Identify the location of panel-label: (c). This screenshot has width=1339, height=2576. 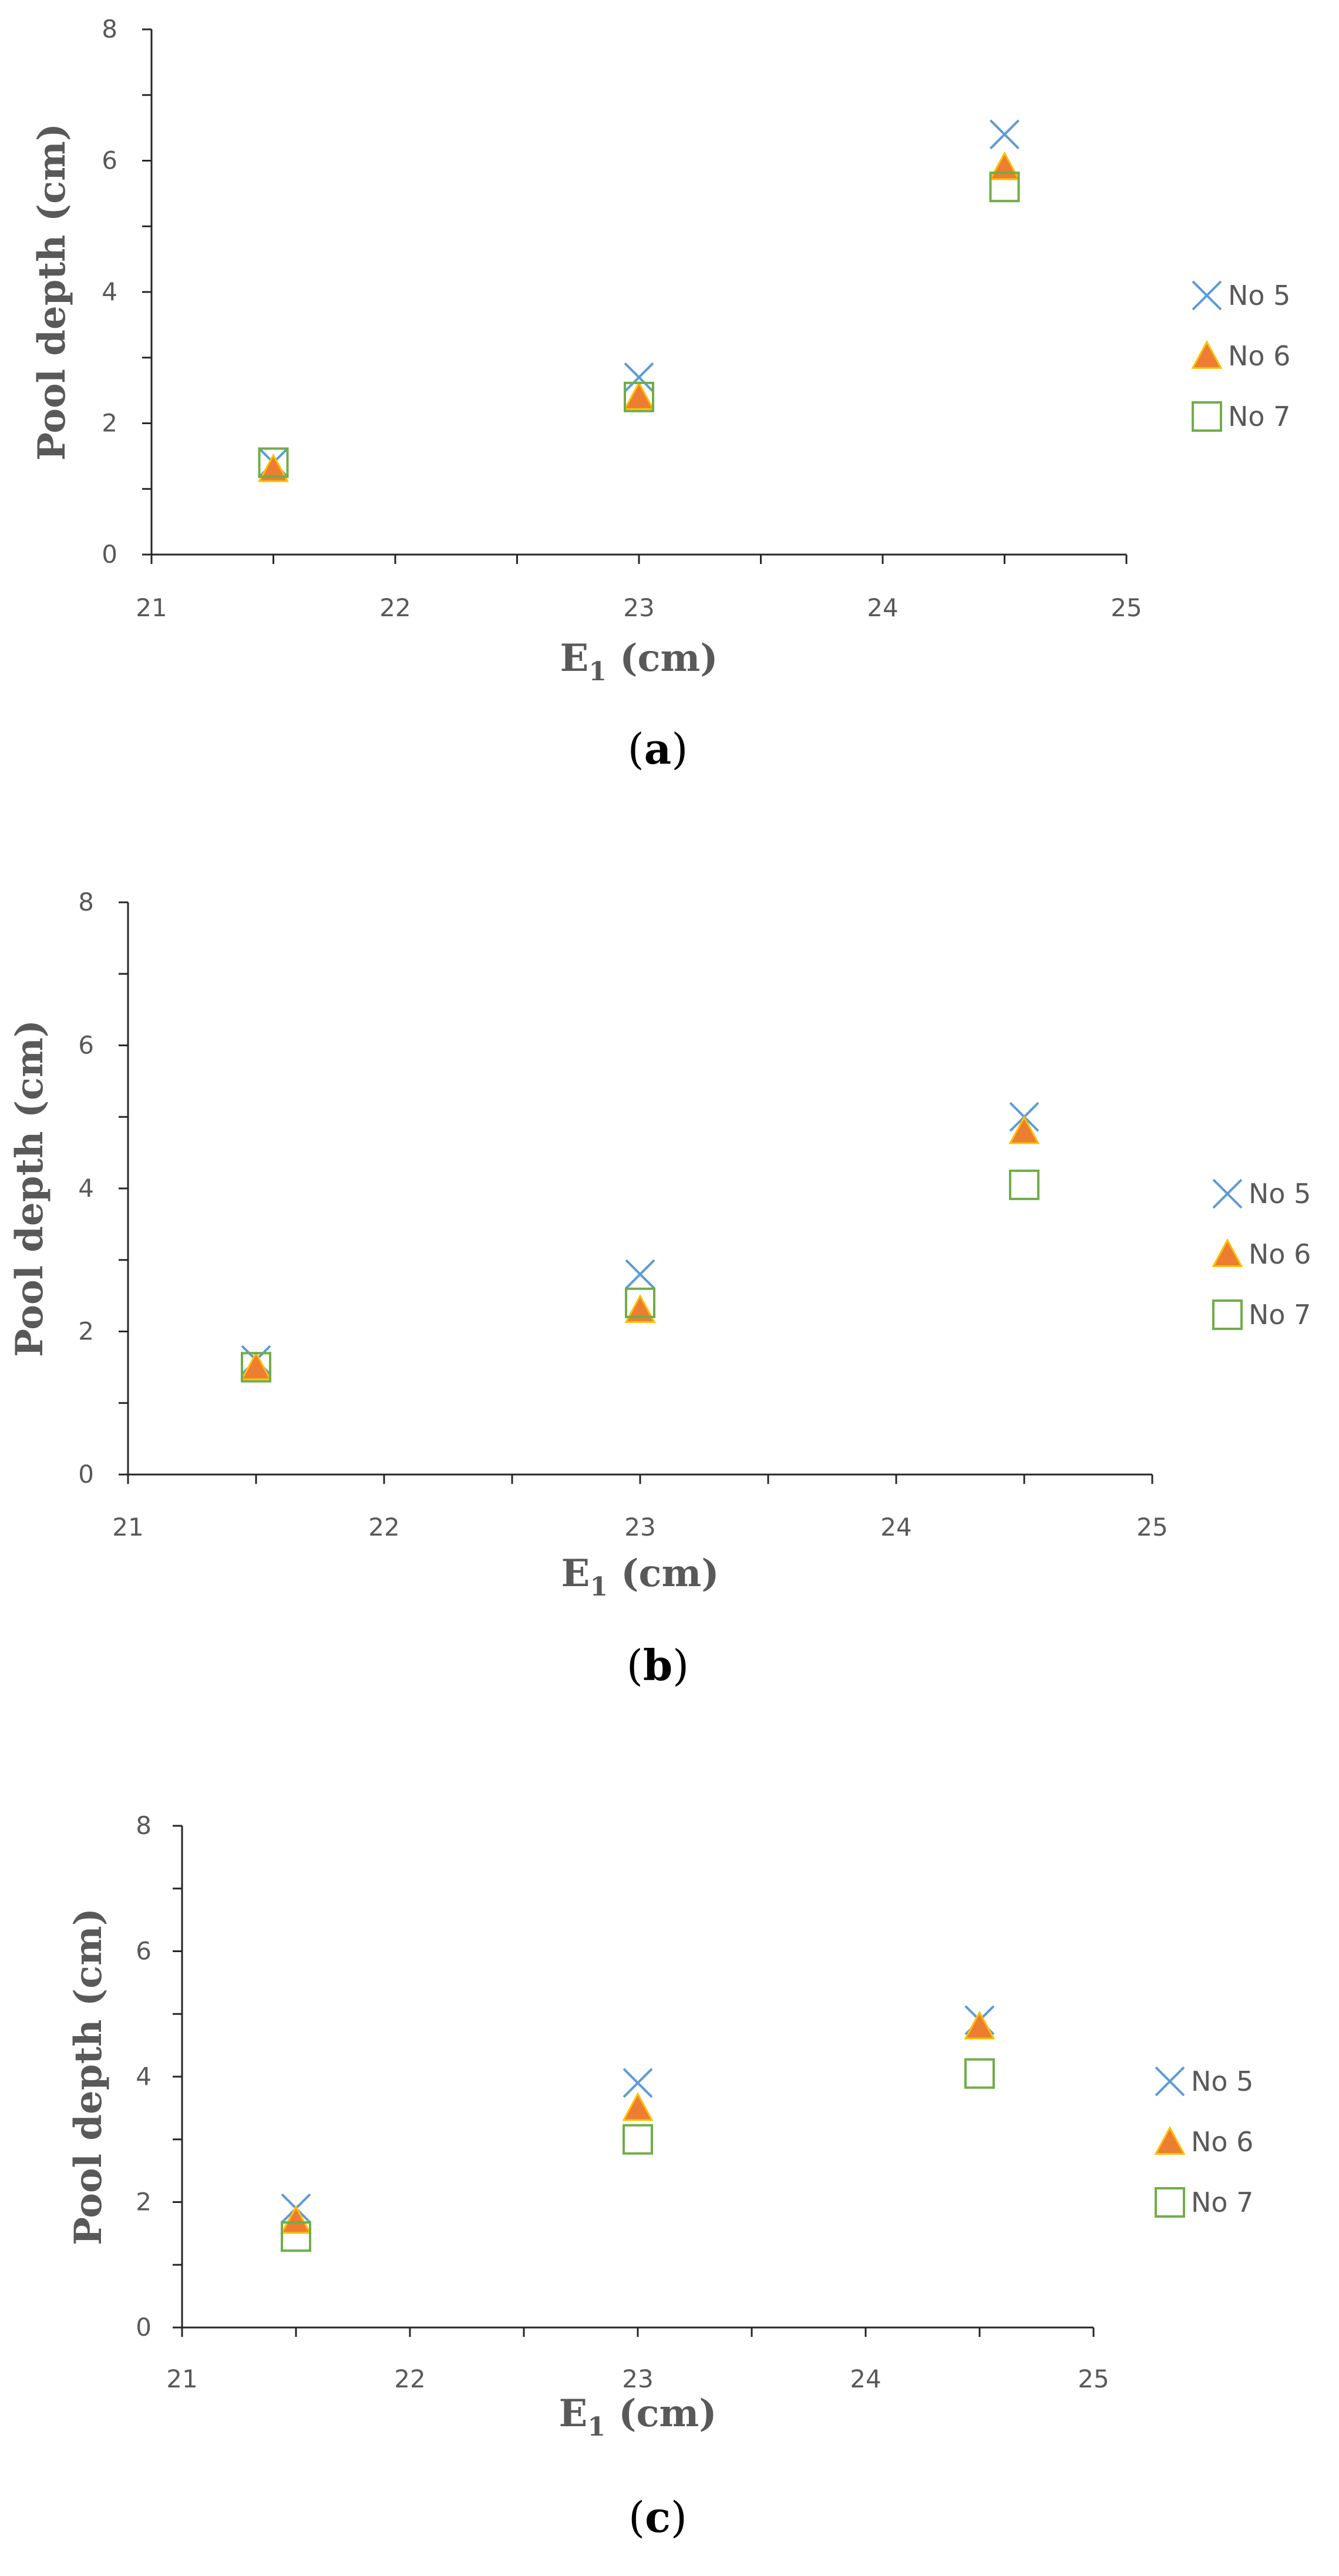
(657, 2517).